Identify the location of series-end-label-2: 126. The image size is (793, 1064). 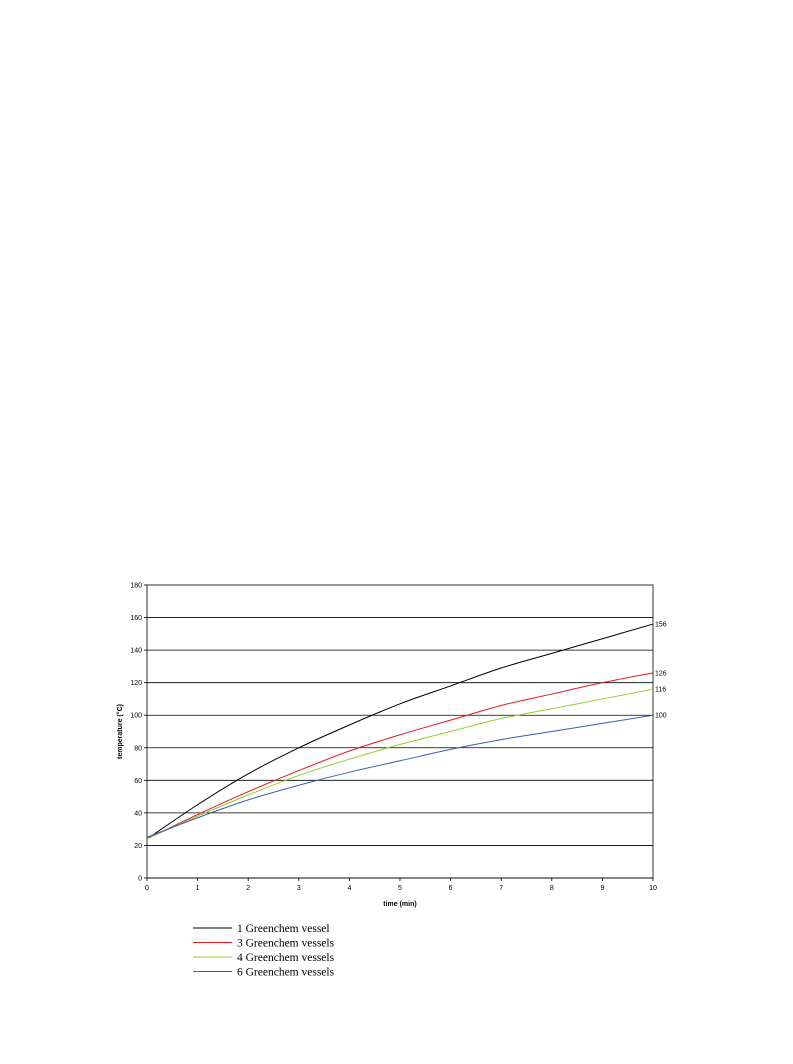
(661, 673).